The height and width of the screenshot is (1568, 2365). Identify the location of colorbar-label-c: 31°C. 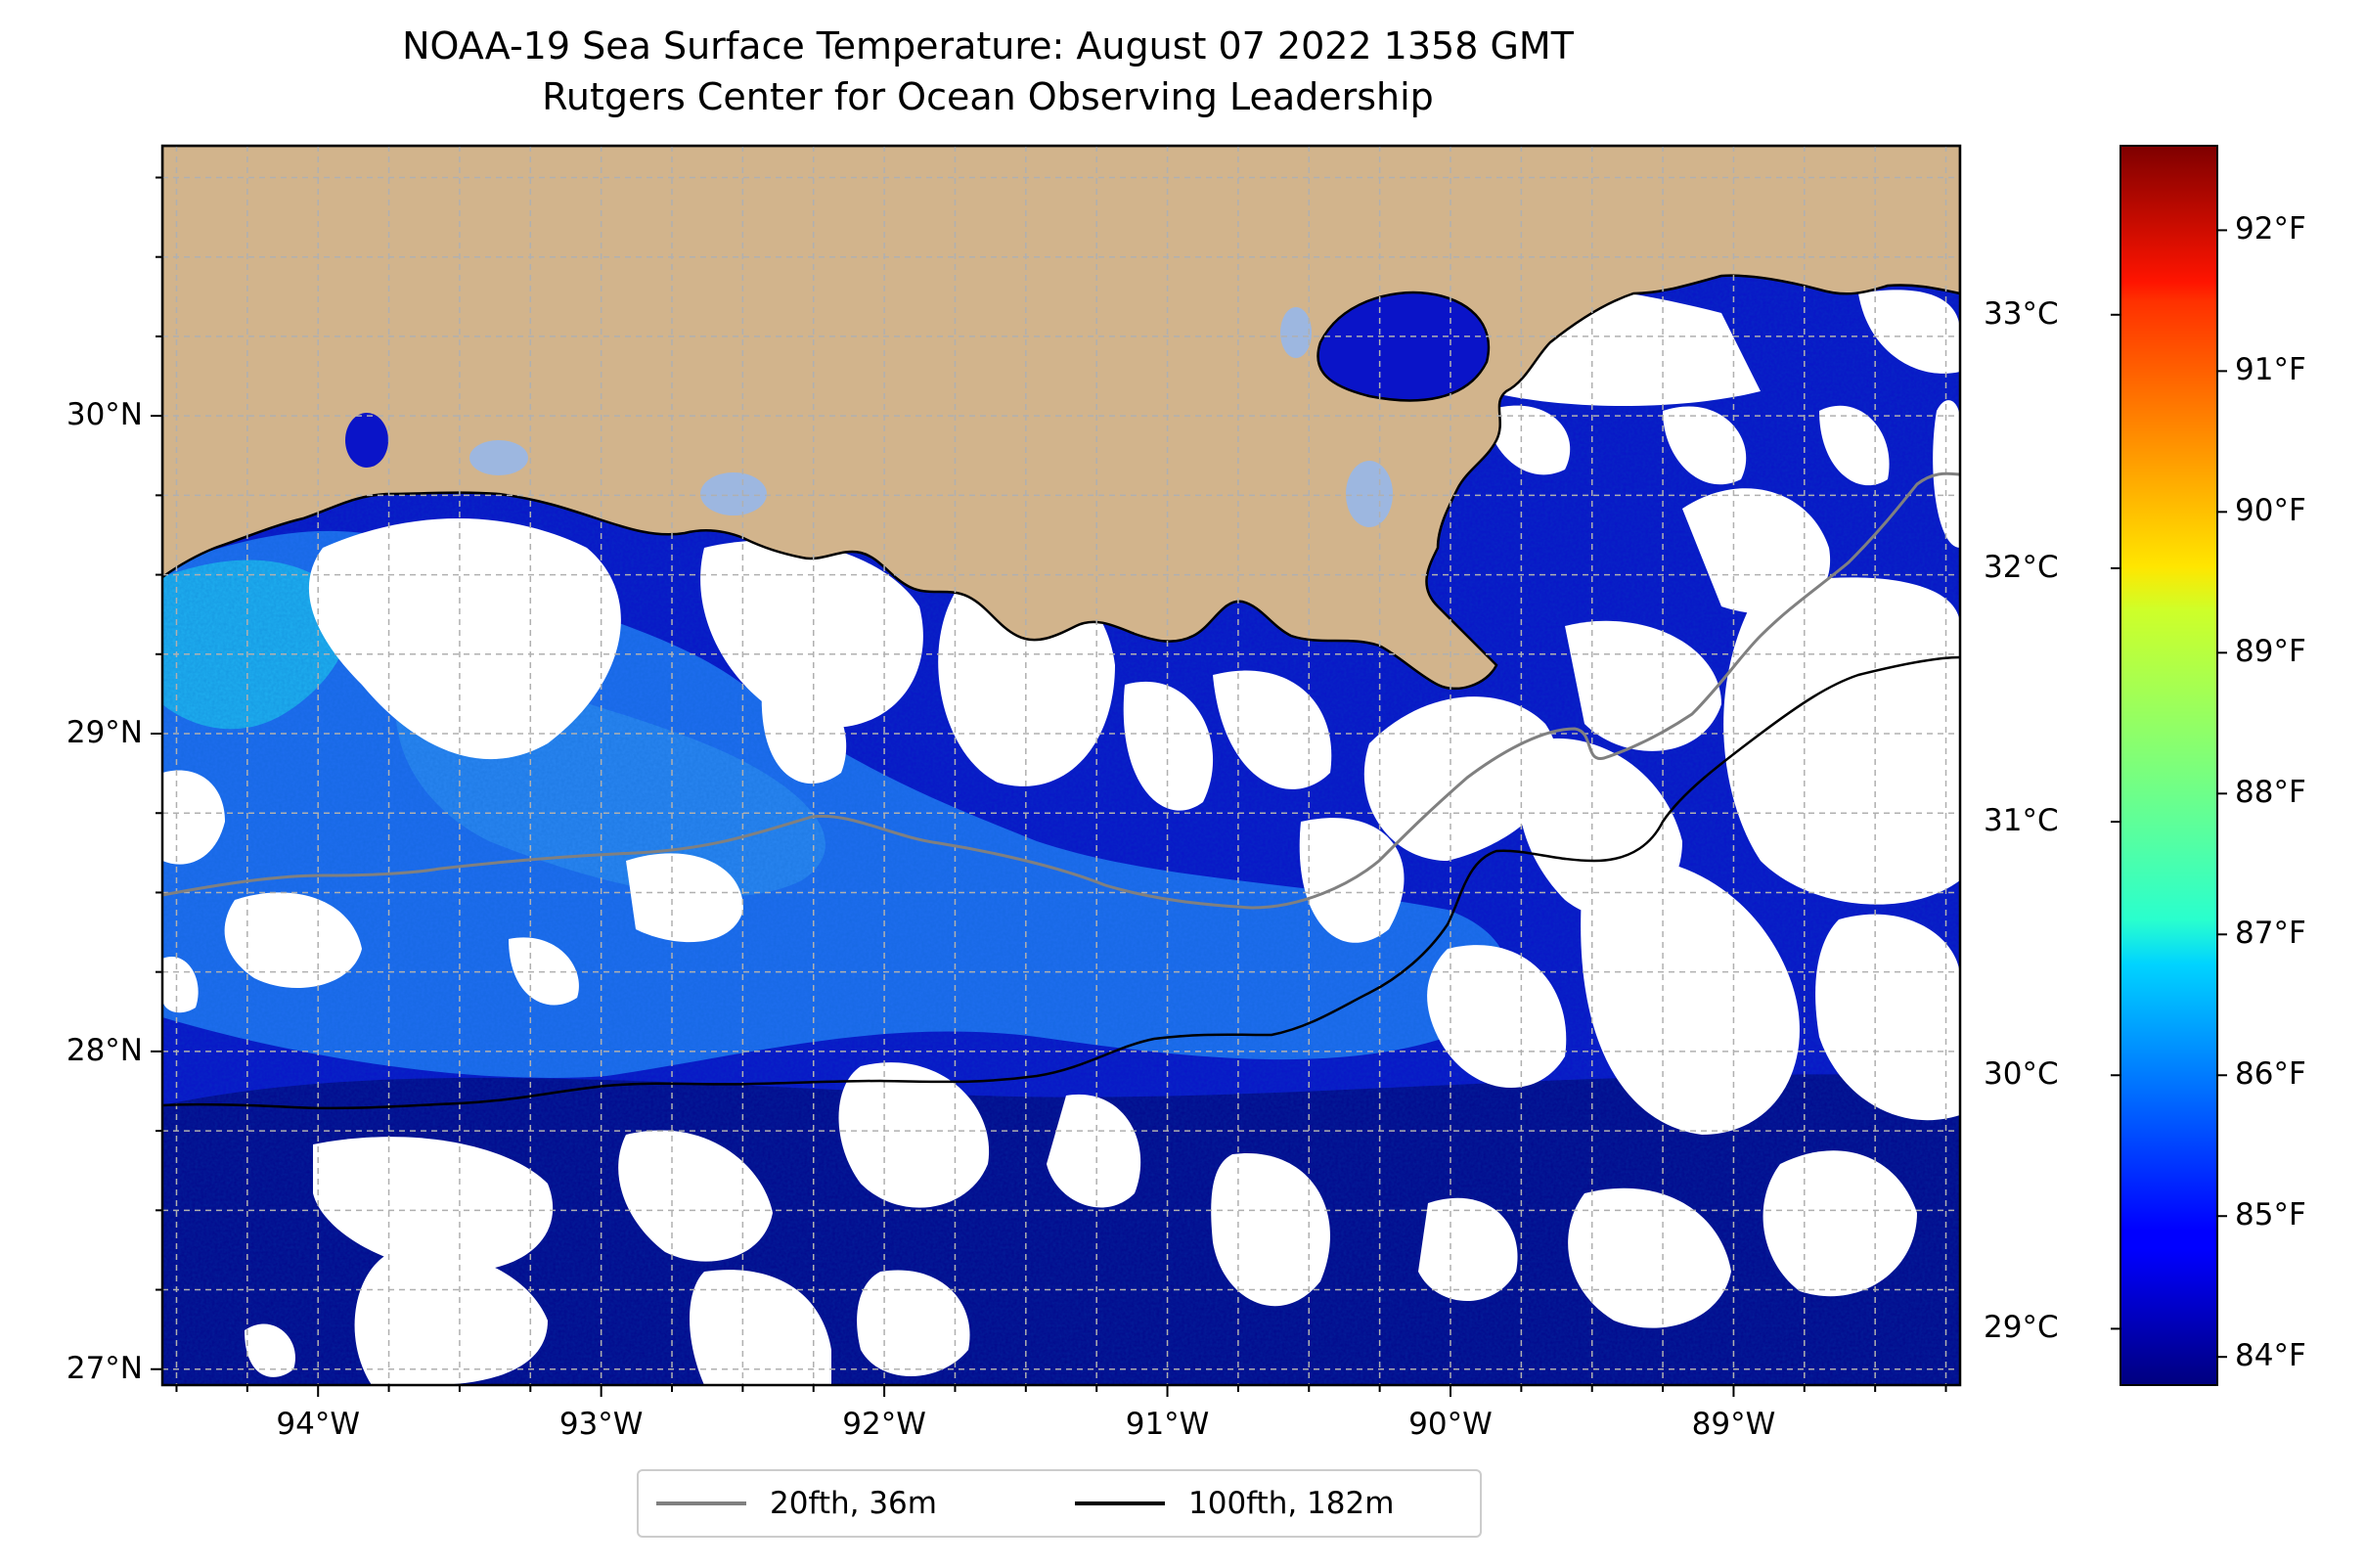
(2021, 821).